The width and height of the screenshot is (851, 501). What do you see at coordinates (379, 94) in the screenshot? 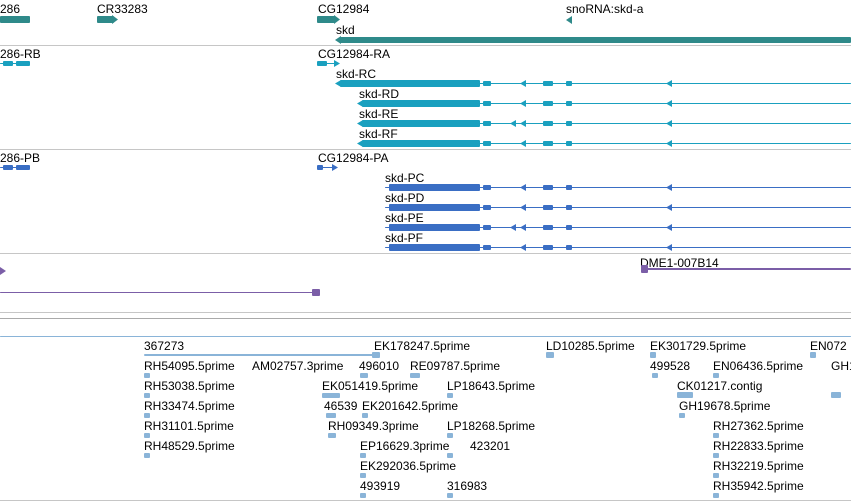
I see `transcript-label: skd-RD` at bounding box center [379, 94].